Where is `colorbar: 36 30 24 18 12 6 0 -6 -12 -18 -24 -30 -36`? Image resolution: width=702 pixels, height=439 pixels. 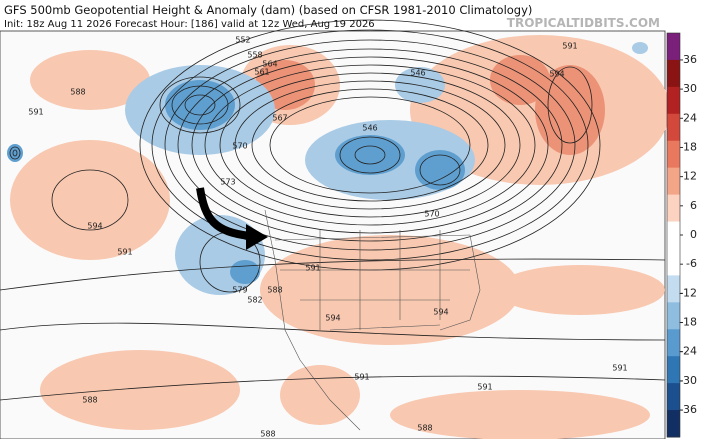 colorbar: 36 30 24 18 12 6 0 -6 -12 -18 -24 -30 -36 is located at coordinates (681, 235).